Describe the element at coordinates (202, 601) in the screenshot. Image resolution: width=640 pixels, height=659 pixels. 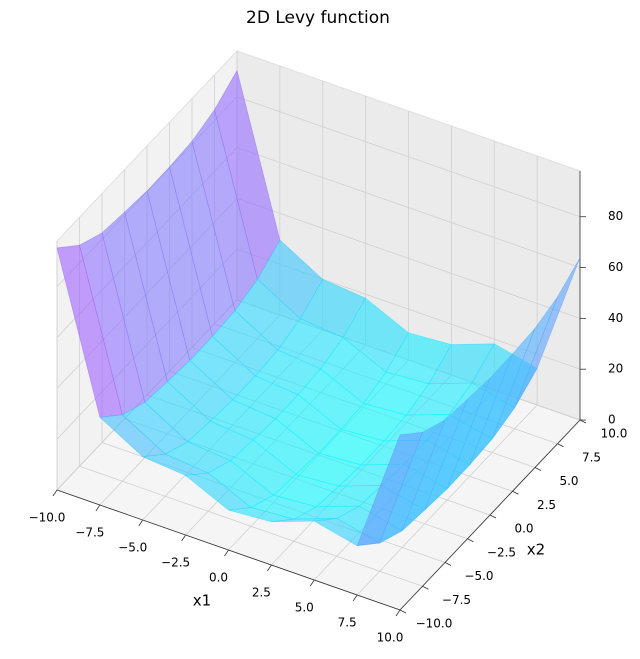
I see `x-axis-label: x1` at that location.